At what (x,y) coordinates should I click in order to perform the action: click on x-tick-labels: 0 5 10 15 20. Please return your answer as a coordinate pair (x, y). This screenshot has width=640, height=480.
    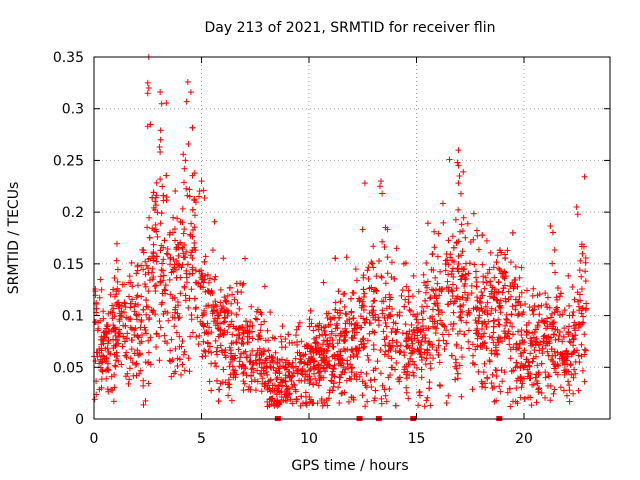
    Looking at the image, I should click on (311, 439).